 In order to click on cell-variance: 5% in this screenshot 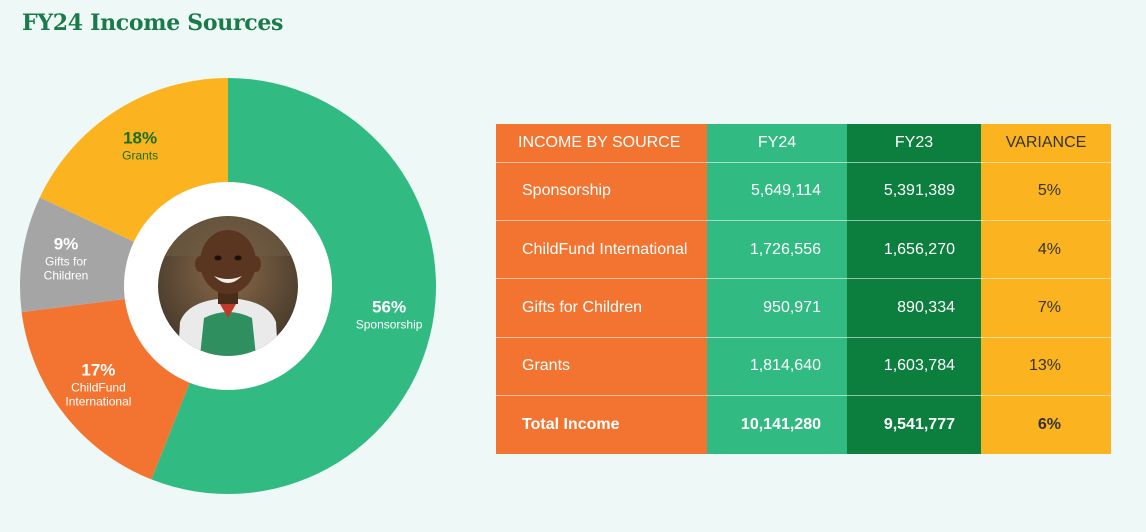, I will do `click(1046, 191)`.